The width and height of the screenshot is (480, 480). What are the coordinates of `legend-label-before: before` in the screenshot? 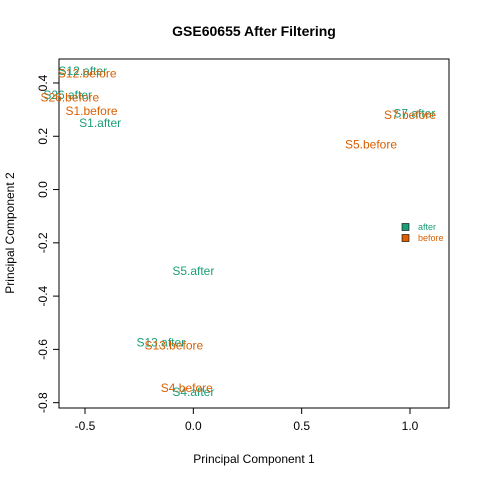 It's located at (431, 238).